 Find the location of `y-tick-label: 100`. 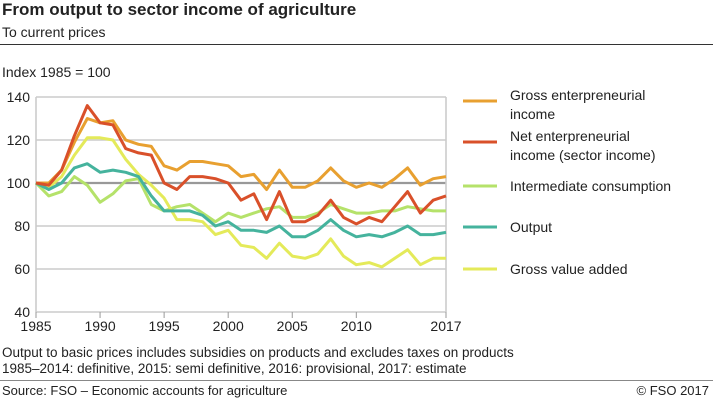

y-tick-label: 100 is located at coordinates (19, 183).